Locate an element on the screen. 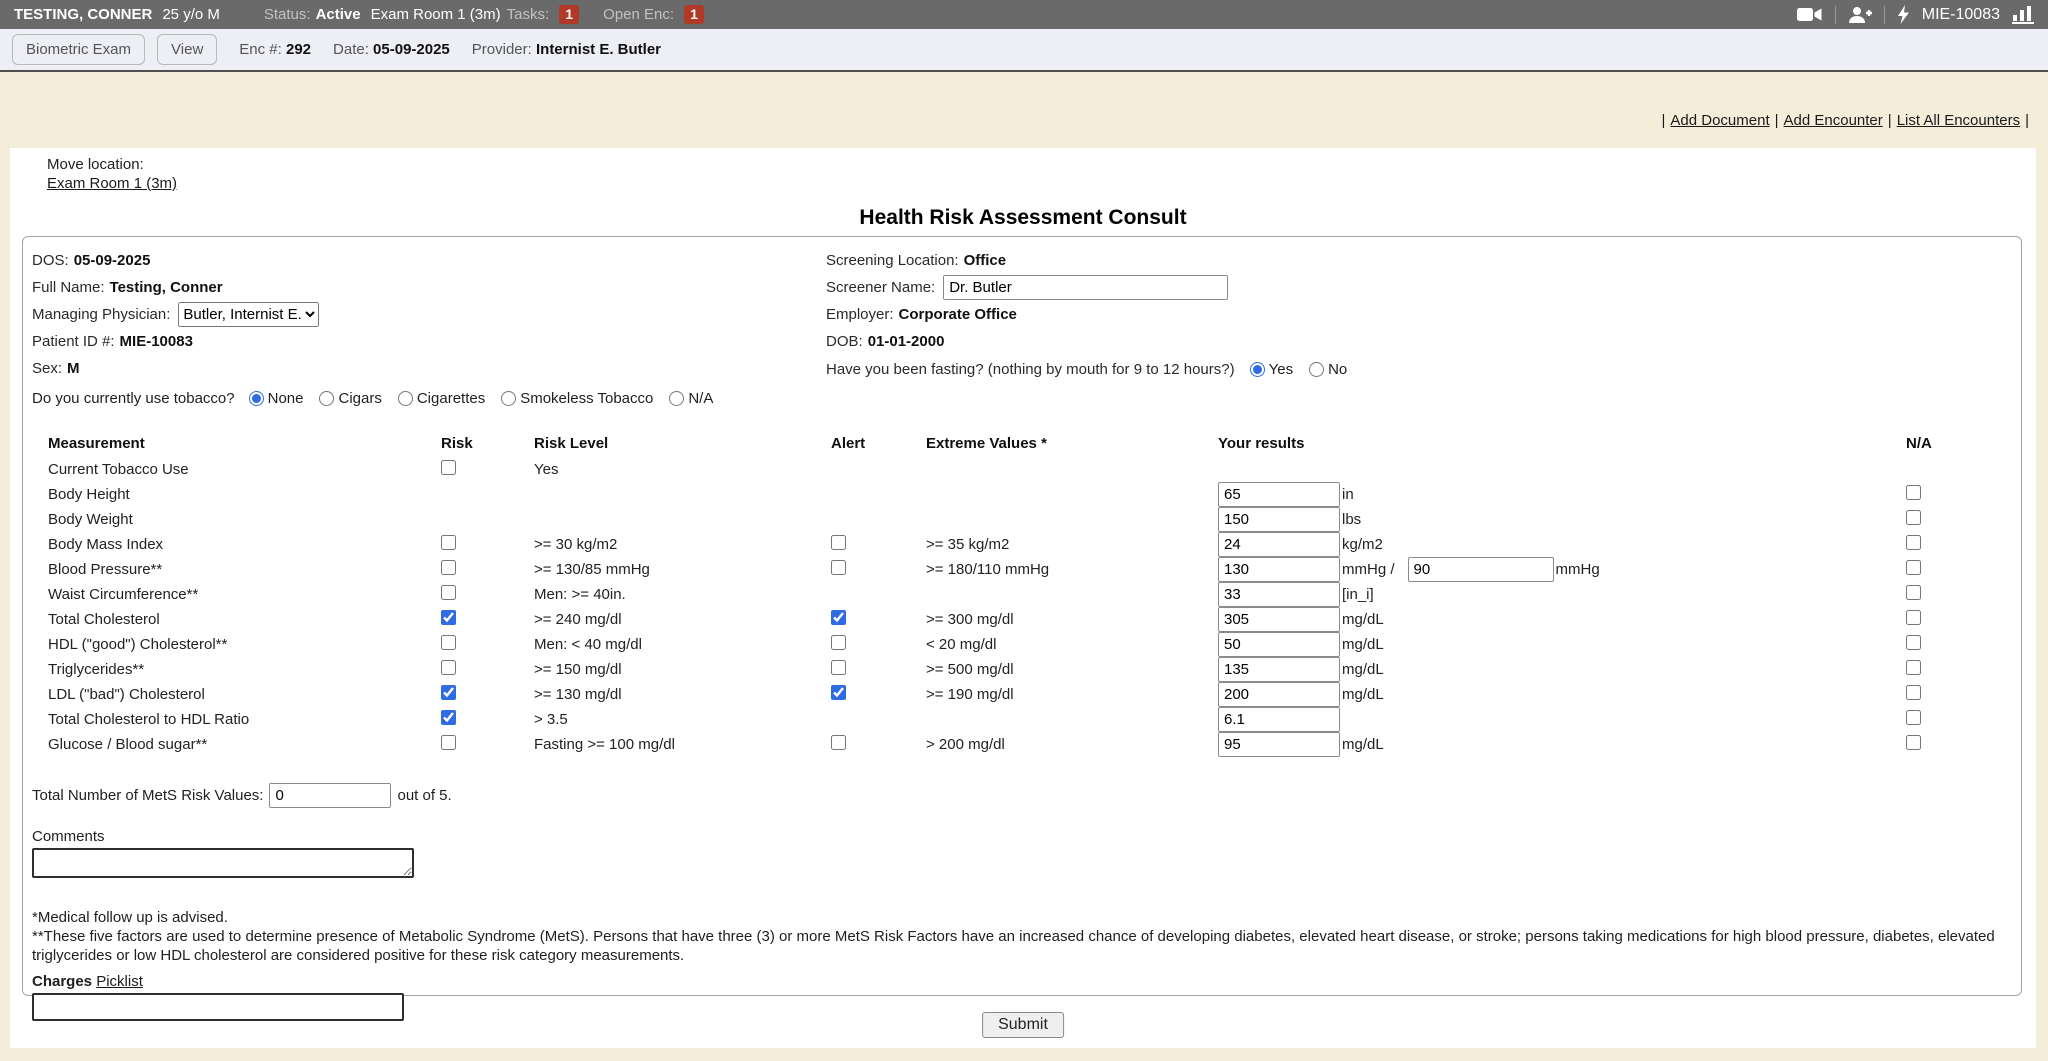 Image resolution: width=2048 pixels, height=1061 pixels. result-unit: kg/m2 is located at coordinates (1362, 544).